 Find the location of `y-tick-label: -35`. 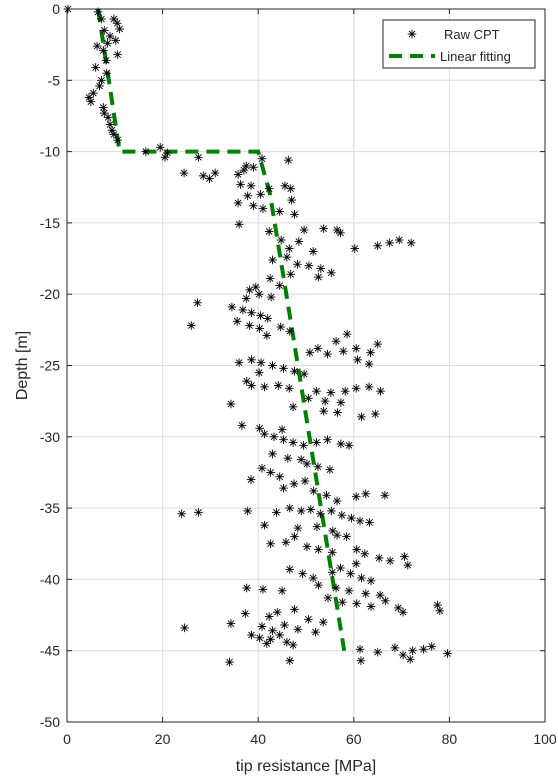

y-tick-label: -35 is located at coordinates (50, 508).